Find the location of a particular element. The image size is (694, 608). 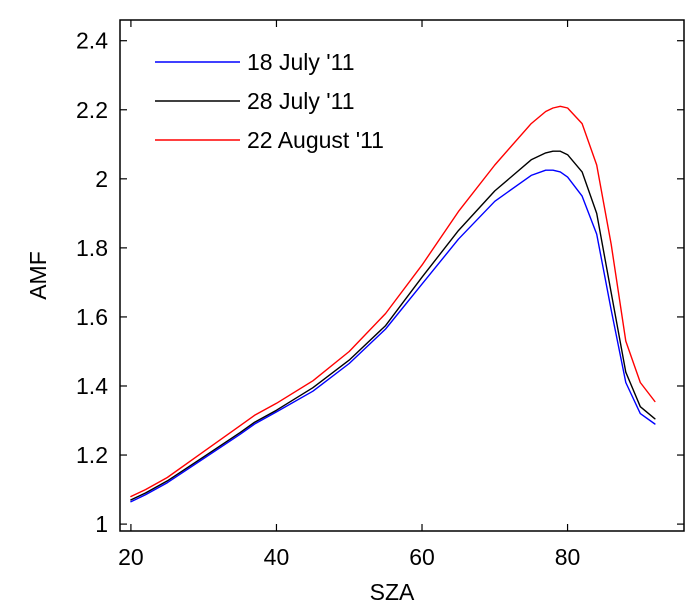

x-tick-label: 40 is located at coordinates (277, 557).